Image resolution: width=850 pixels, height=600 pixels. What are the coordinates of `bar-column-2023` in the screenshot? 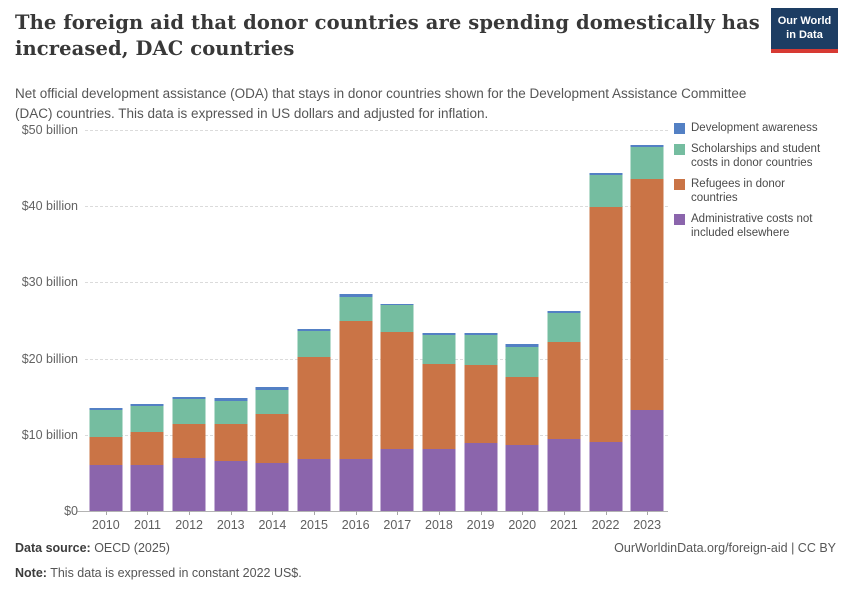 It's located at (647, 320).